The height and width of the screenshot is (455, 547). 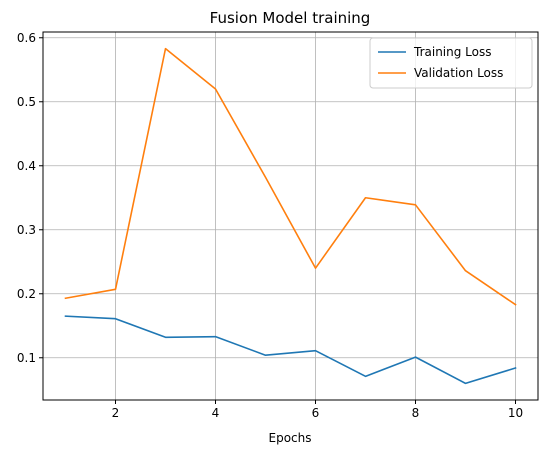 I want to click on legend-label-training: Training Loss, so click(x=452, y=52).